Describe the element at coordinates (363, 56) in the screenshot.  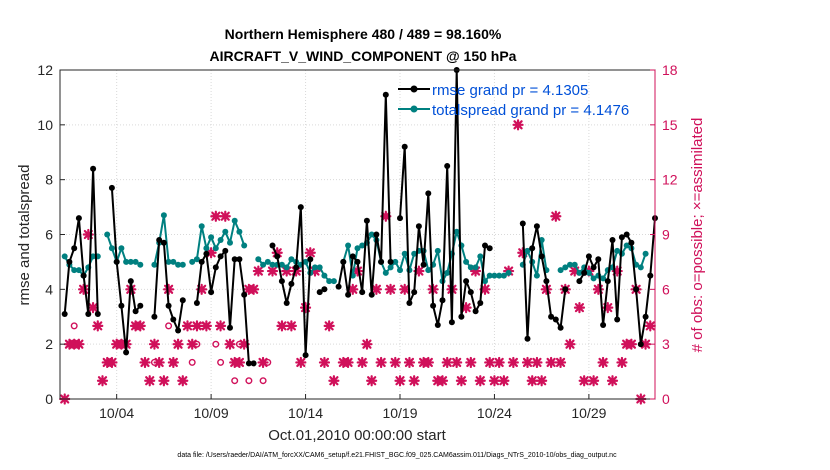
I see `chart-subtitle: AIRCRAFT_V_WIND_COMPONENT @ 150 hPa` at that location.